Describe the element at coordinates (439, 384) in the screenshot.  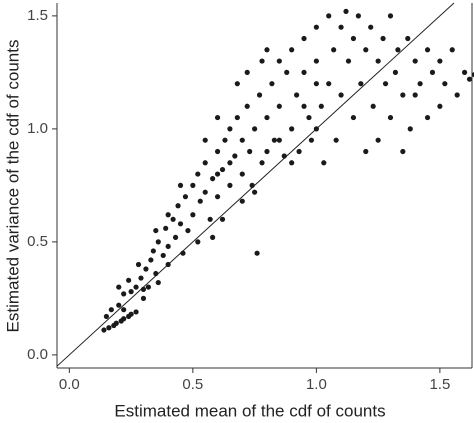
I see `x-tick-label: 1.5` at that location.